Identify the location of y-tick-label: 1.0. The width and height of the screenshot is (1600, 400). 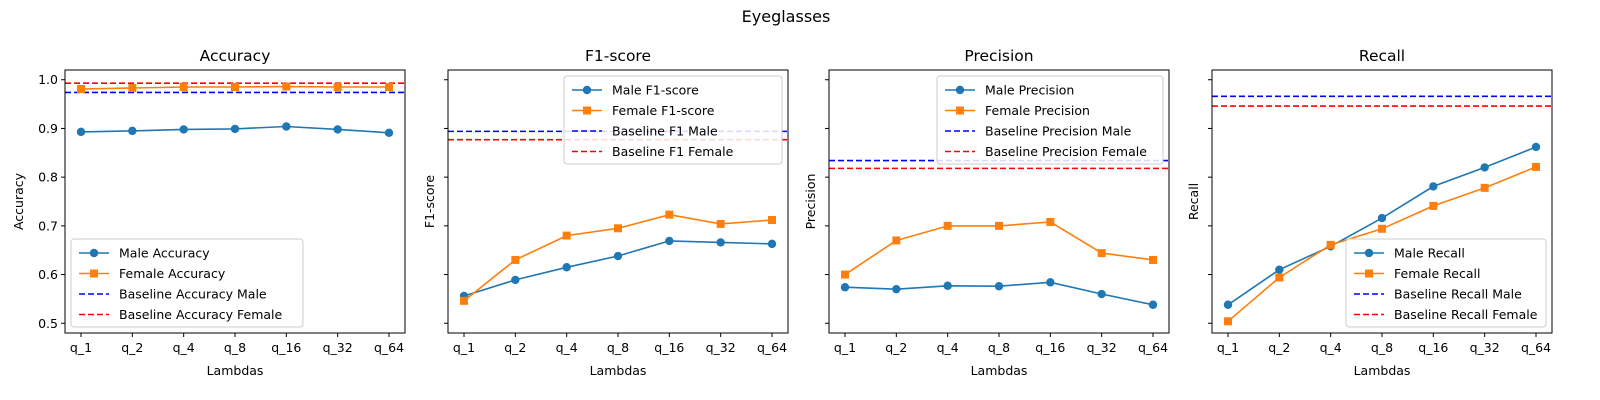
(48, 79).